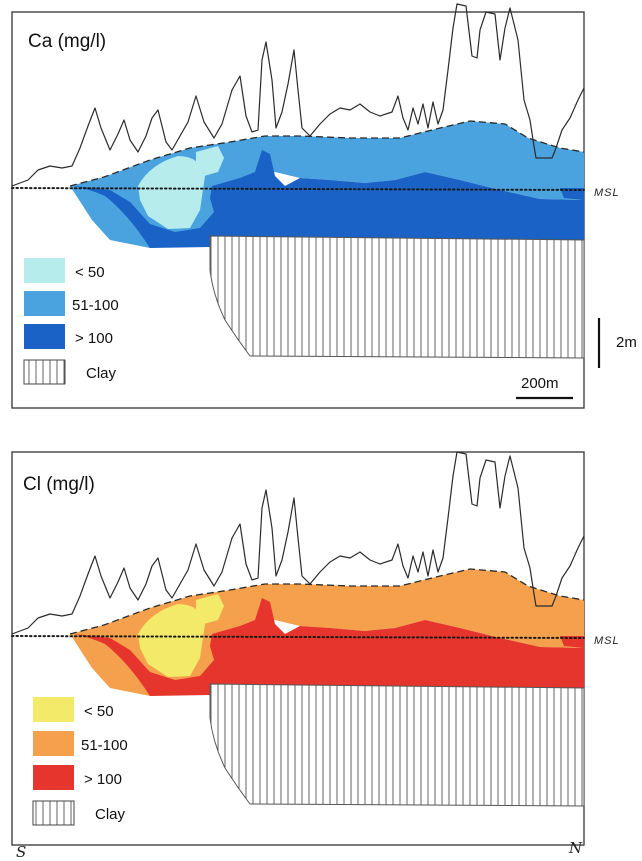 Image resolution: width=642 pixels, height=861 pixels. What do you see at coordinates (540, 383) in the screenshot?
I see `scale-bar-label: 200m` at bounding box center [540, 383].